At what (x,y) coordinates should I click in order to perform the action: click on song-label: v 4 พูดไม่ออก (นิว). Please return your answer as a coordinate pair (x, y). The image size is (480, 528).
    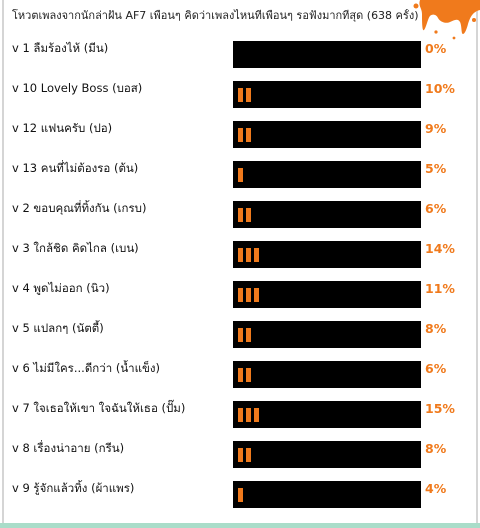
    Looking at the image, I should click on (61, 288).